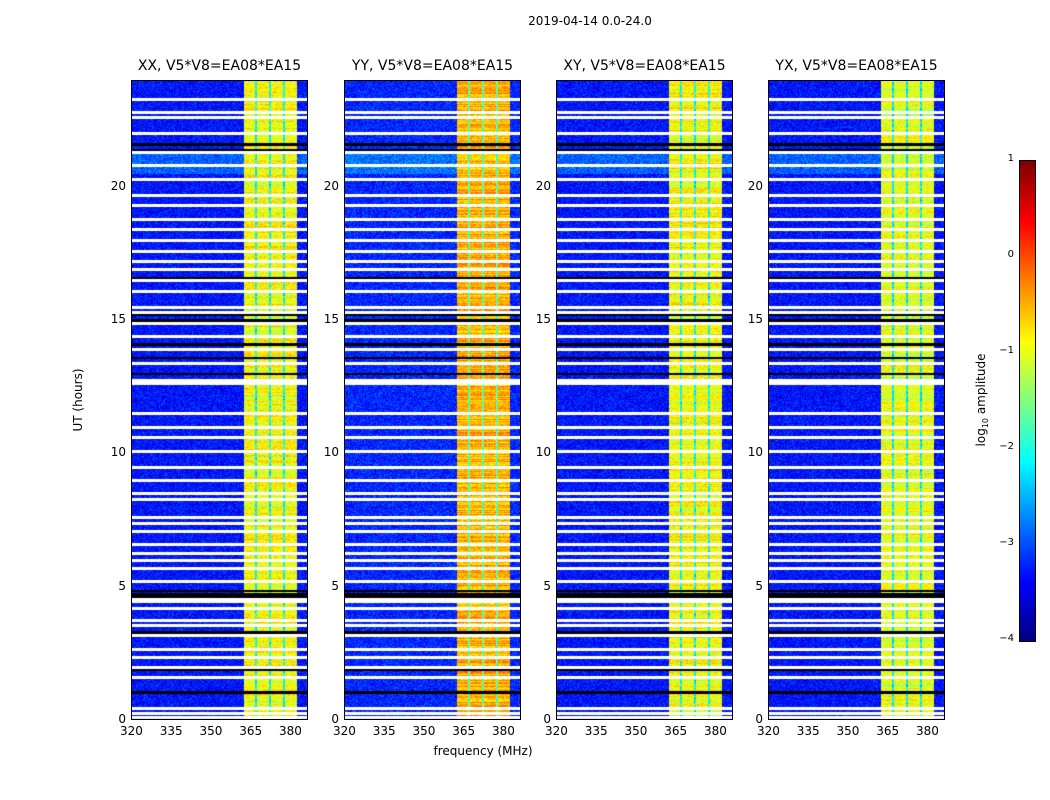 The image size is (1050, 800). I want to click on colorbar, so click(1027, 401).